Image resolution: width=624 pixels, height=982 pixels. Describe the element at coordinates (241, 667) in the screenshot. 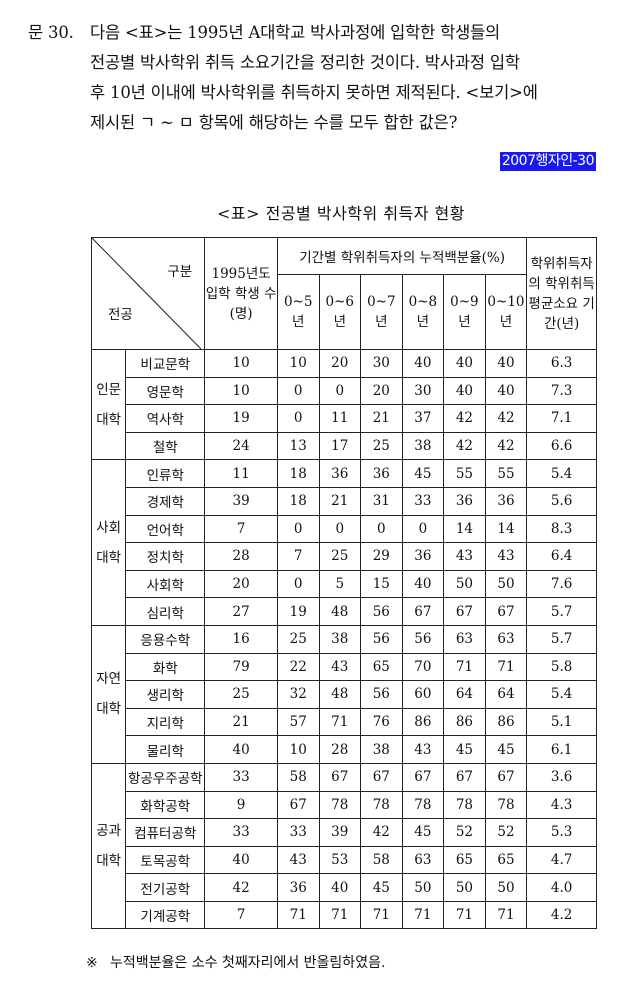

I see `entrants-cell: 79` at that location.